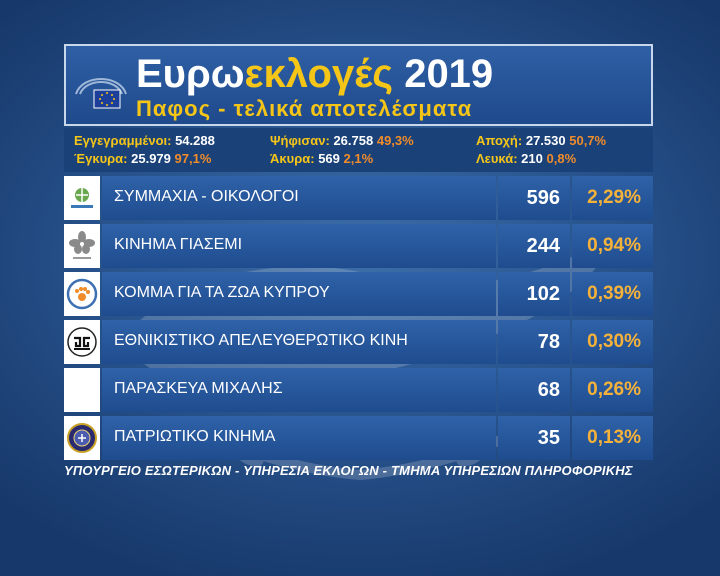 This screenshot has height=576, width=720. Describe the element at coordinates (292, 158) in the screenshot. I see `stat-invalid-label: Άκυρα:` at that location.